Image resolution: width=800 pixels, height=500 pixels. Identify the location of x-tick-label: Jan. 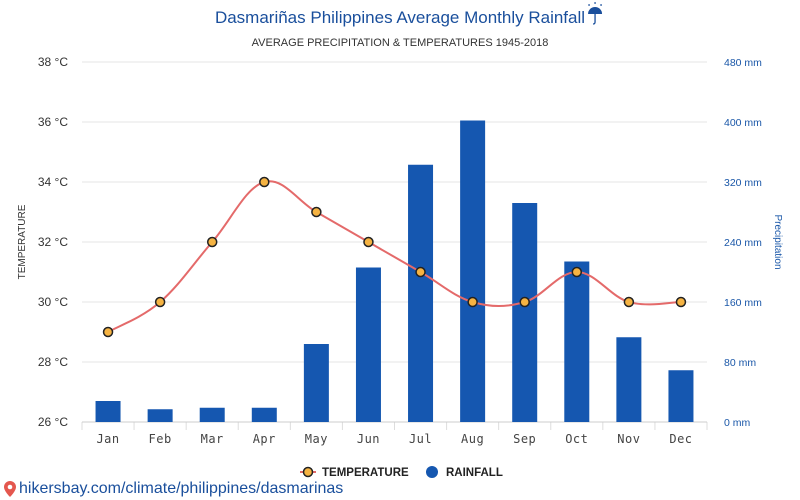
(107, 439).